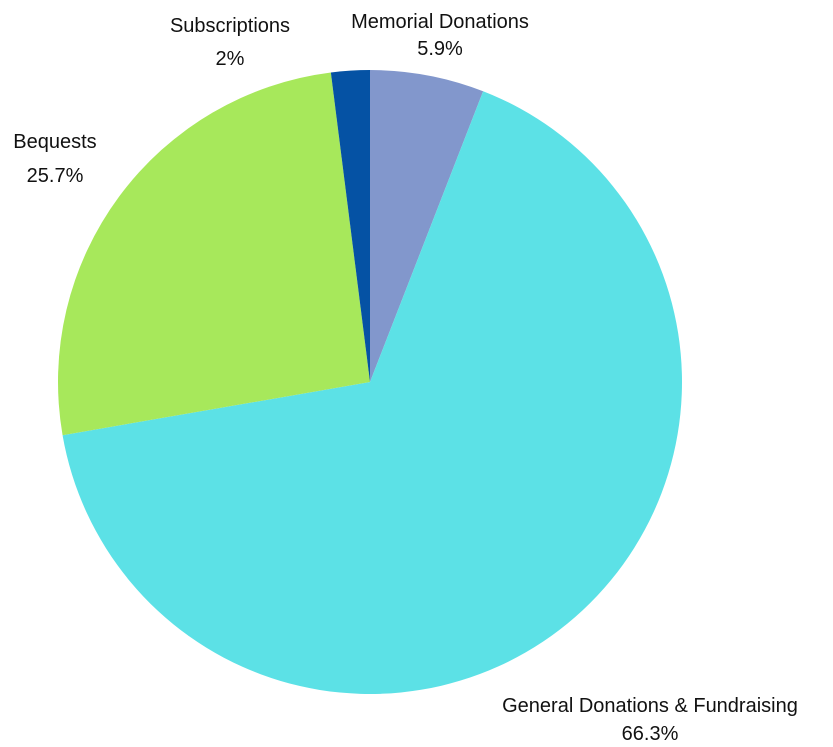  Describe the element at coordinates (350, 226) in the screenshot. I see `slice-subscriptions` at that location.